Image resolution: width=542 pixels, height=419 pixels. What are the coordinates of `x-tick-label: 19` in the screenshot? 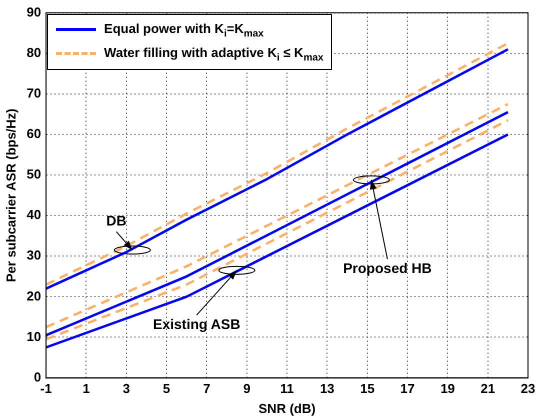 It's located at (447, 388).